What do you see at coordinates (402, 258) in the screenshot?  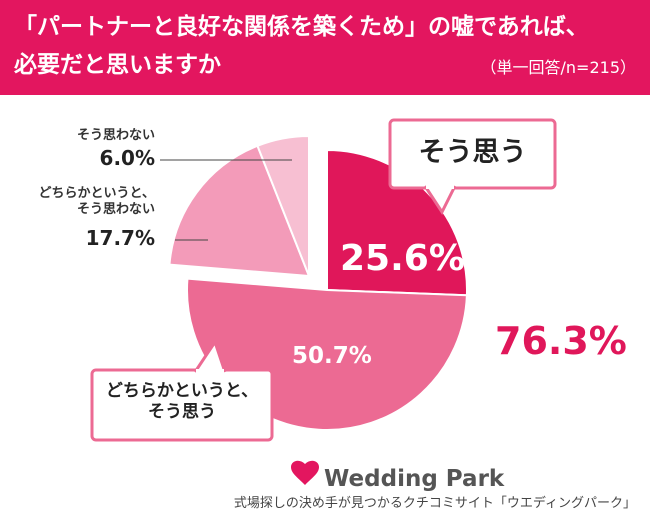 I see `value-label: 25.6%` at bounding box center [402, 258].